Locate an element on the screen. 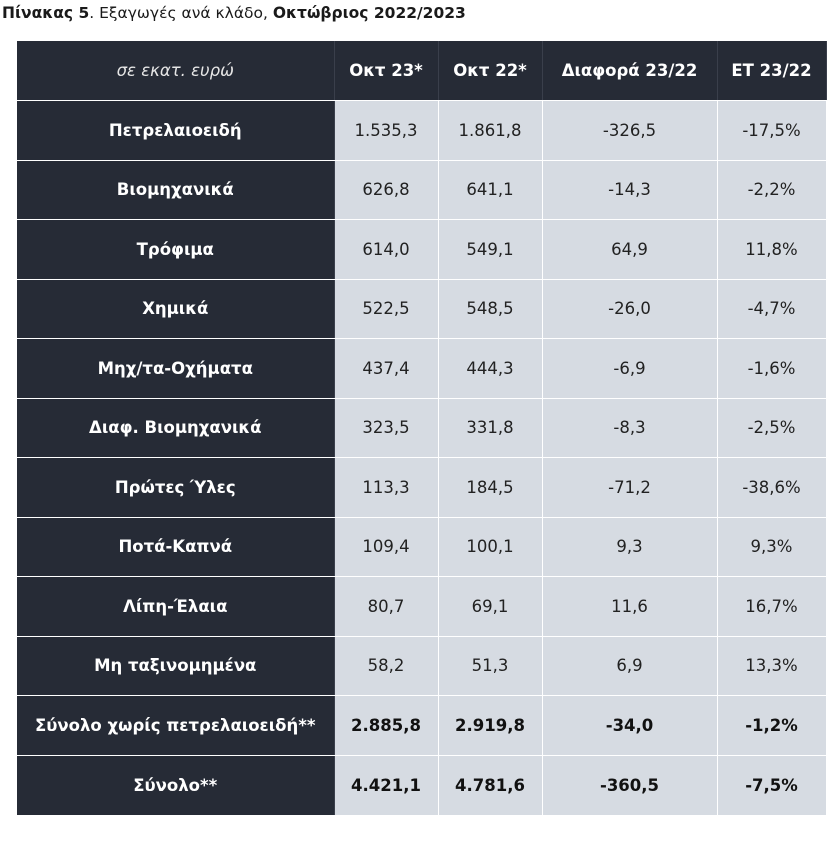 The width and height of the screenshot is (834, 842). row-value: -38,6% is located at coordinates (772, 487).